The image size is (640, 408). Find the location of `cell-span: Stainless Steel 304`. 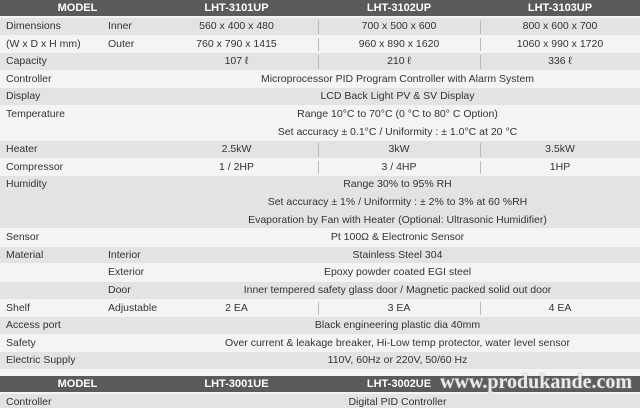

cell-span: Stainless Steel 304 is located at coordinates (397, 254).